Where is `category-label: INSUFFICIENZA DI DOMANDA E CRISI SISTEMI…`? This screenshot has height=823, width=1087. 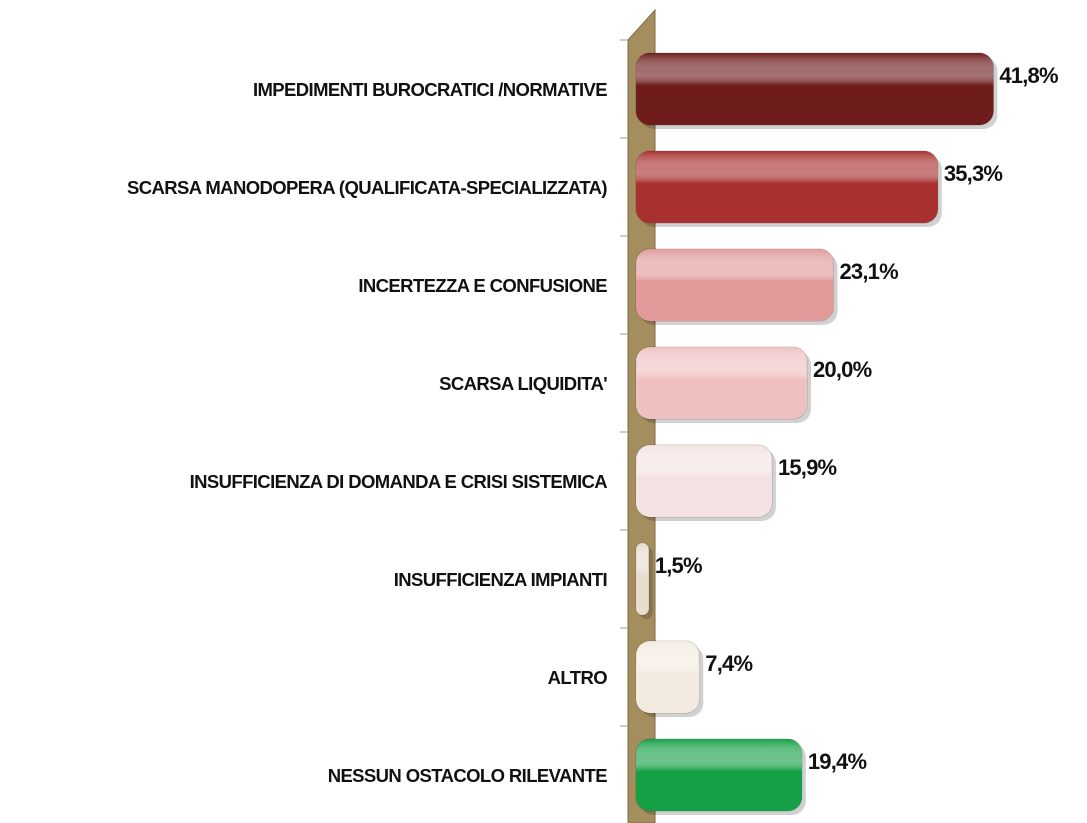
category-label: INSUFFICIENZA DI DOMANDA E CRISI SISTEMI… is located at coordinates (399, 481).